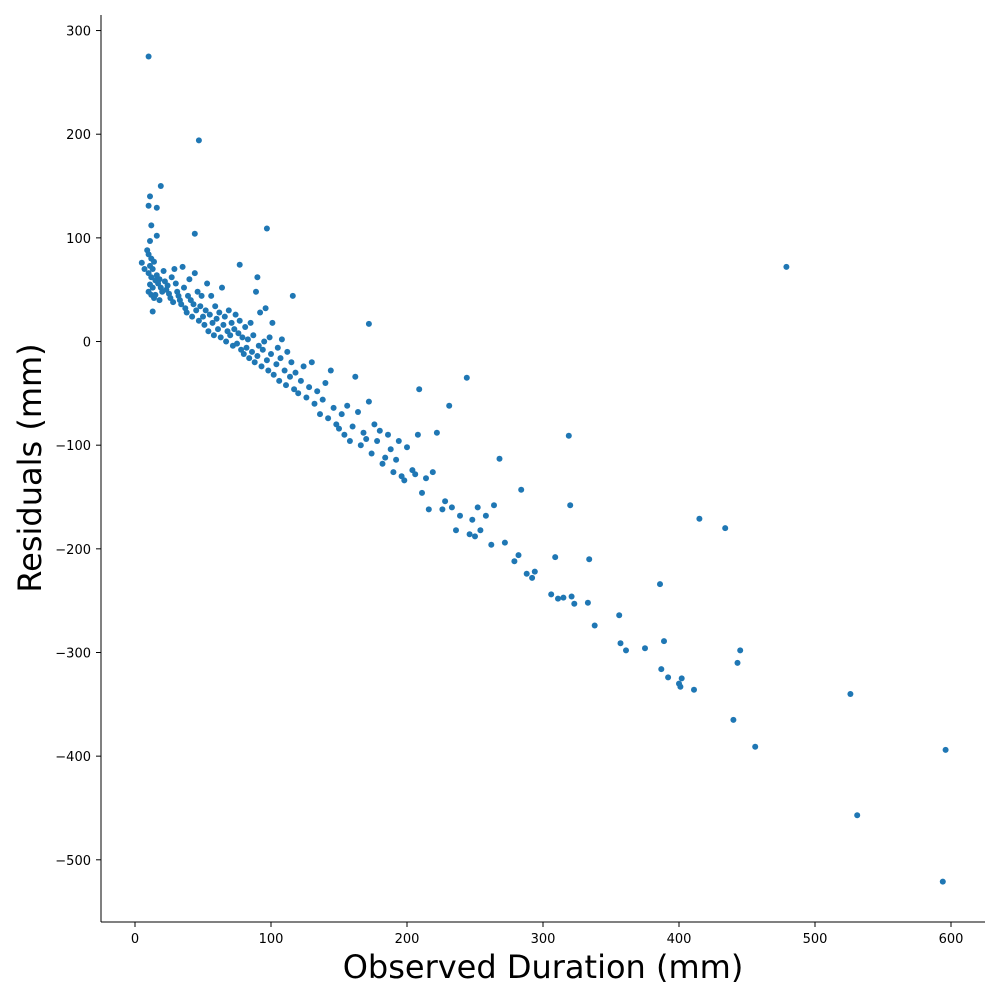 The width and height of the screenshot is (1000, 1000). Describe the element at coordinates (73, 550) in the screenshot. I see `y-tick-label: −200` at that location.